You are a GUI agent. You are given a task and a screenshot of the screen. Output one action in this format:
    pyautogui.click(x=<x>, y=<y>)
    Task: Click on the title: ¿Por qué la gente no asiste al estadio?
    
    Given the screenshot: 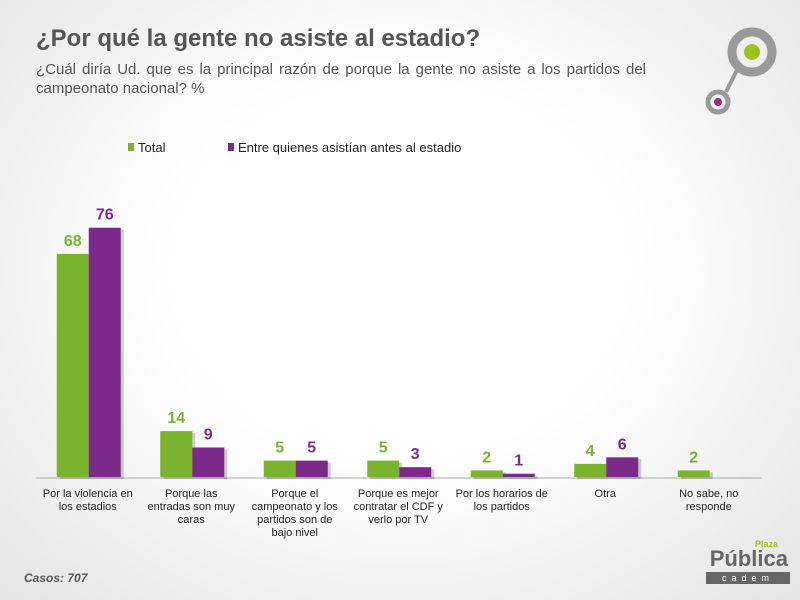 What is the action you would take?
    pyautogui.click(x=258, y=38)
    